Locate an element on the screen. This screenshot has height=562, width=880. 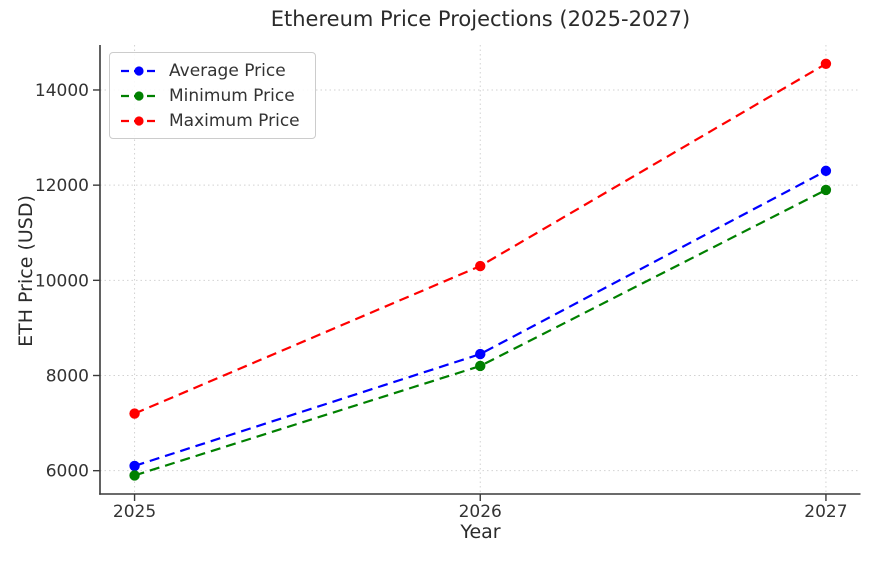
y-tick-label: 14000 is located at coordinates (62, 91).